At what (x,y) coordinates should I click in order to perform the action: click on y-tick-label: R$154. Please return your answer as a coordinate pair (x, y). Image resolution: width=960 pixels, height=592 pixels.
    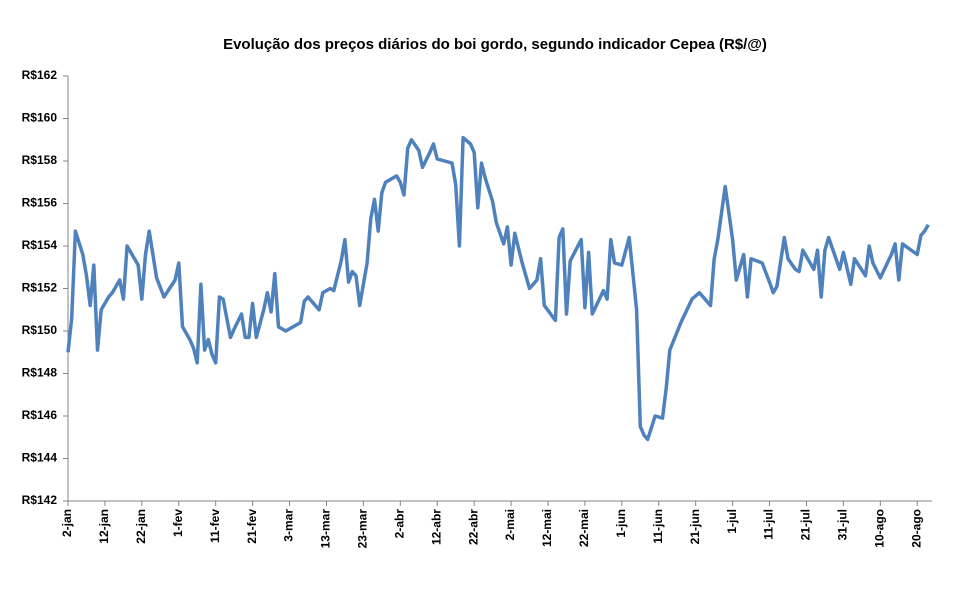
    Looking at the image, I should click on (40, 245).